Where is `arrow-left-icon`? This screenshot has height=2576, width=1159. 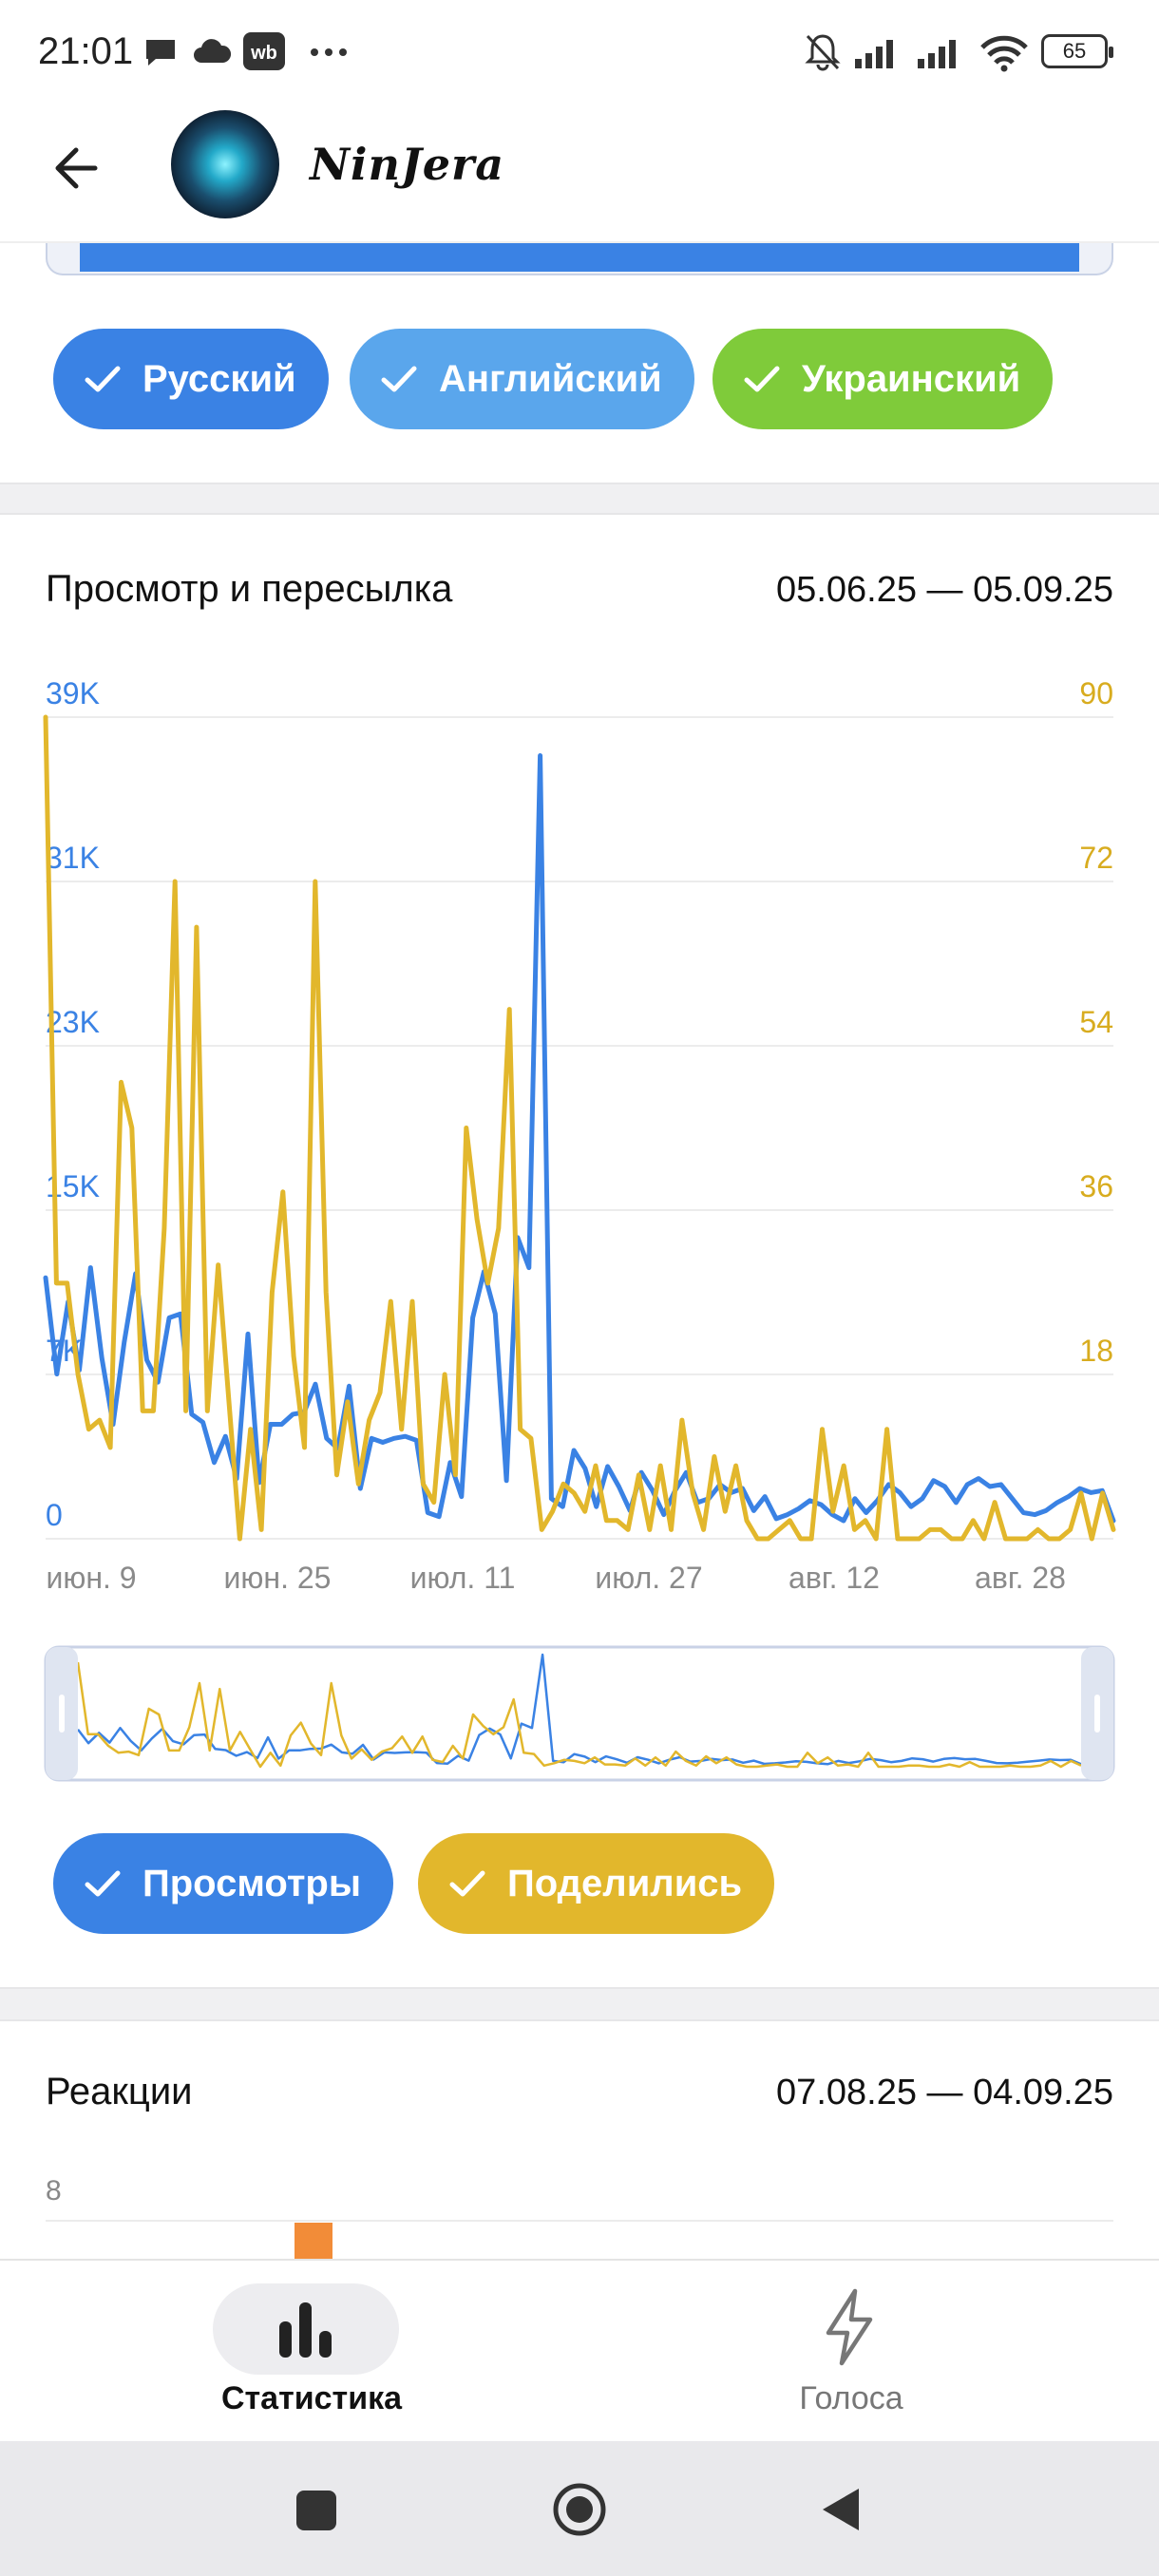
arrow-left-icon is located at coordinates (81, 168).